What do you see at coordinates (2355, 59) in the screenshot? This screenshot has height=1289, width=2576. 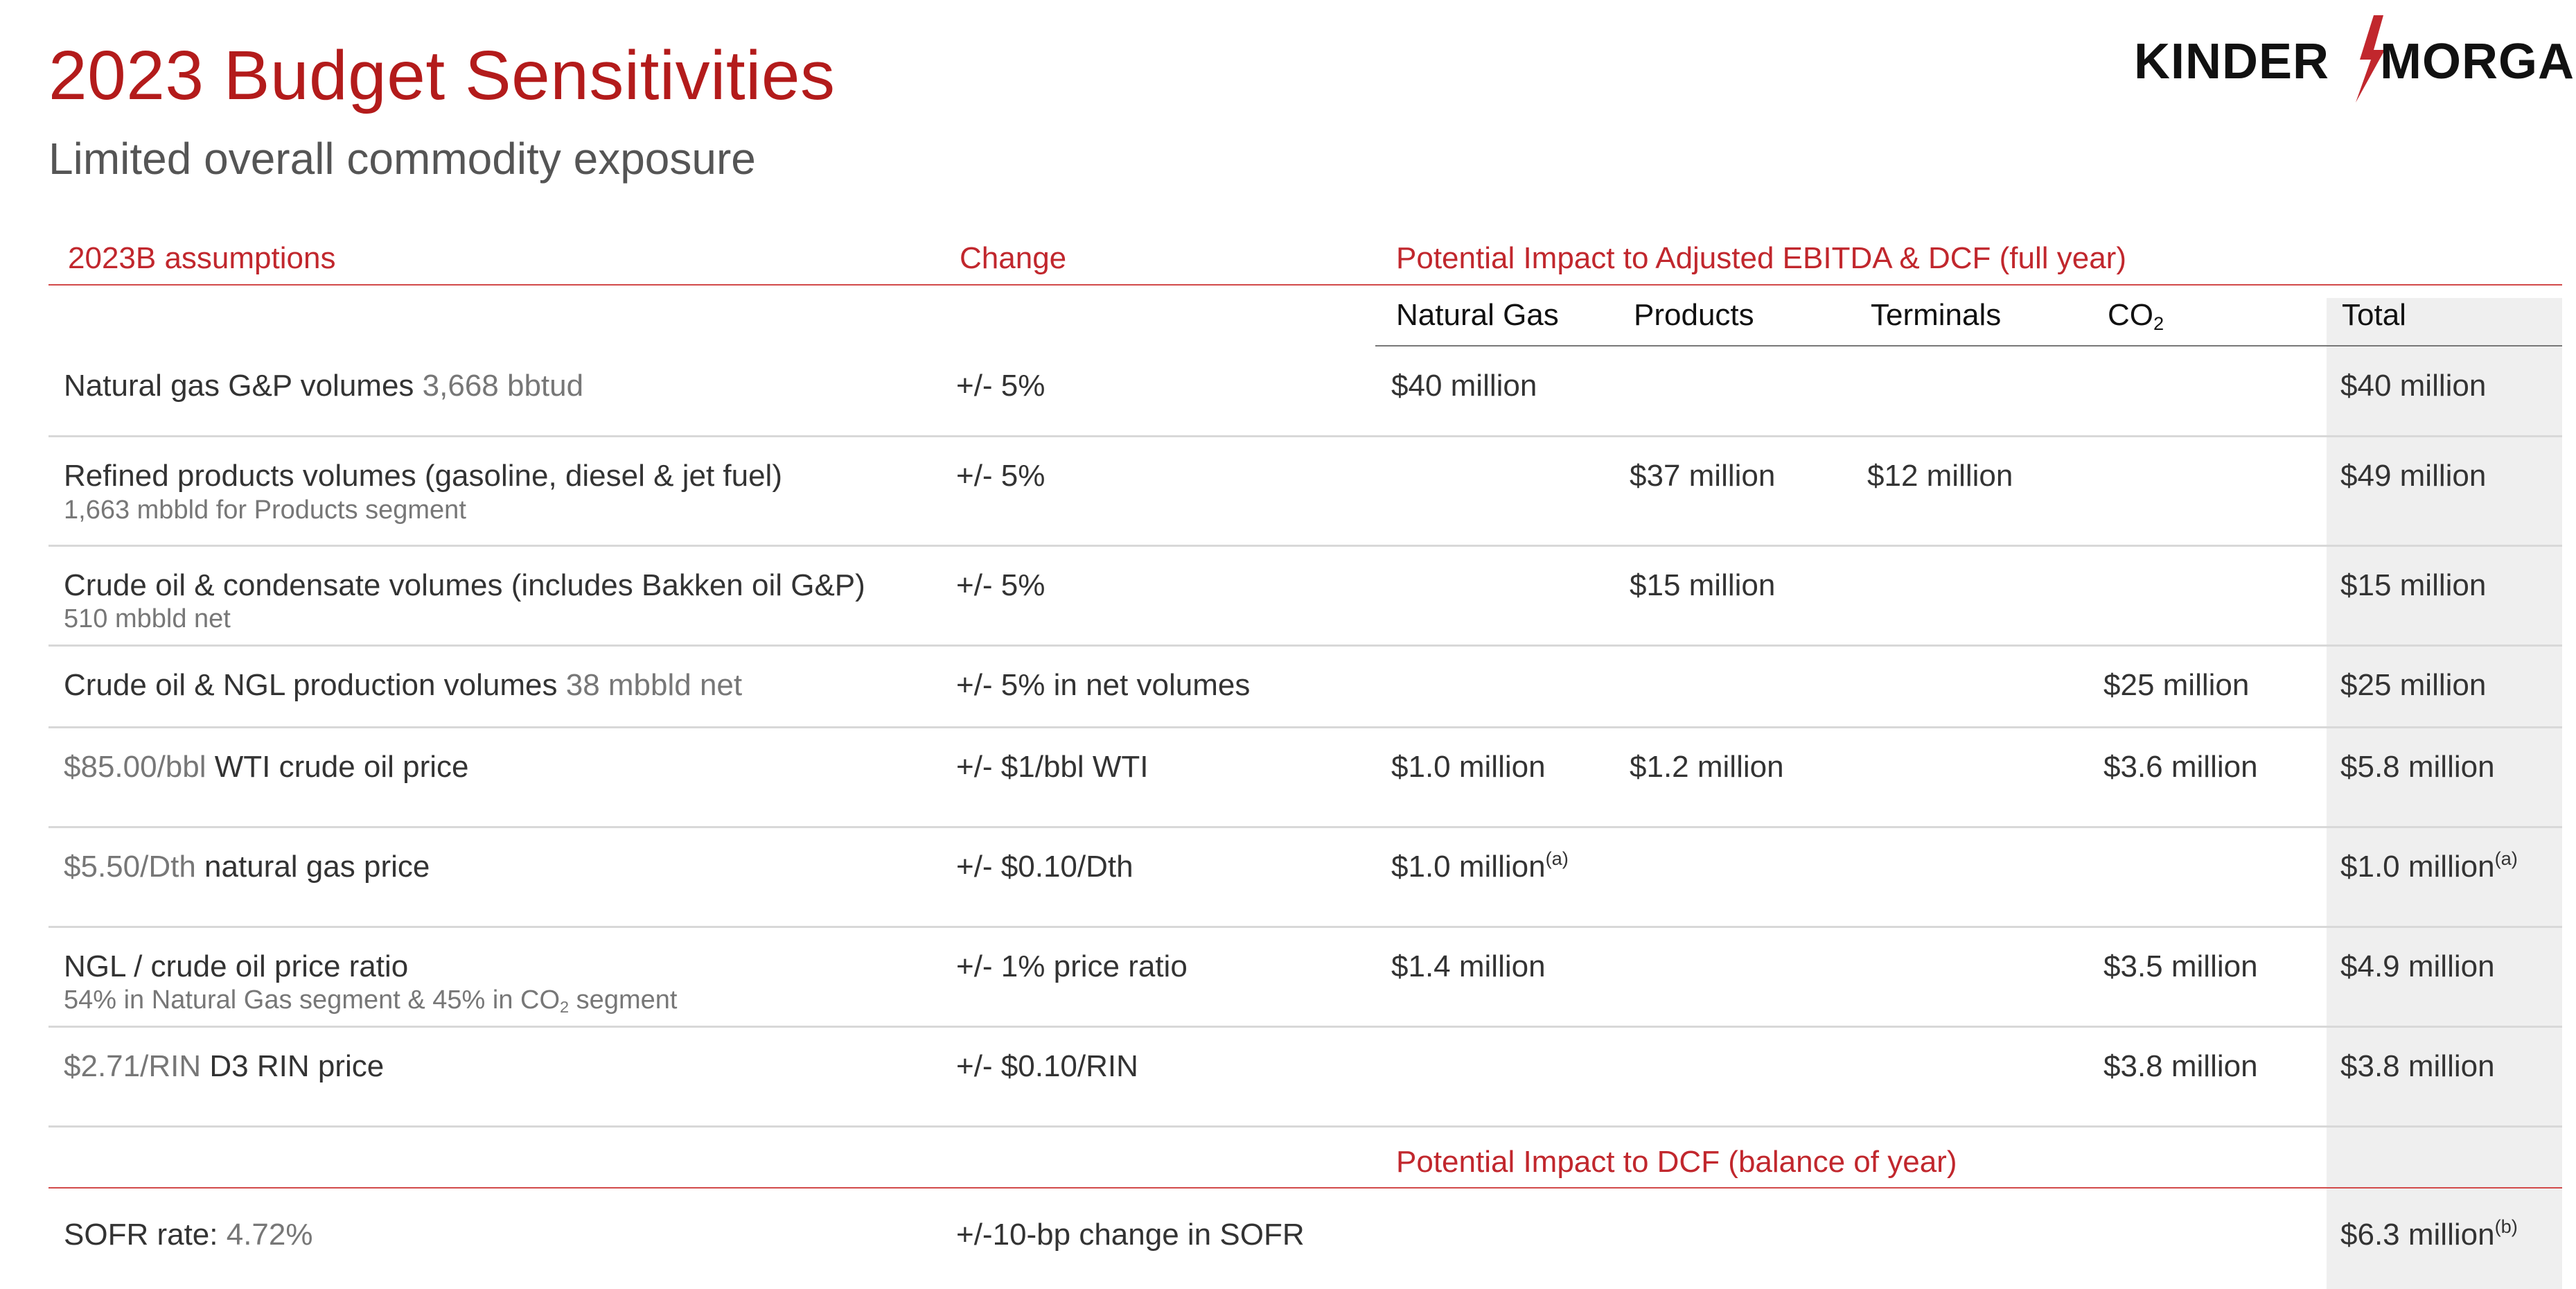 I see `kinder-morgan-logo: KINDER MORGAN` at bounding box center [2355, 59].